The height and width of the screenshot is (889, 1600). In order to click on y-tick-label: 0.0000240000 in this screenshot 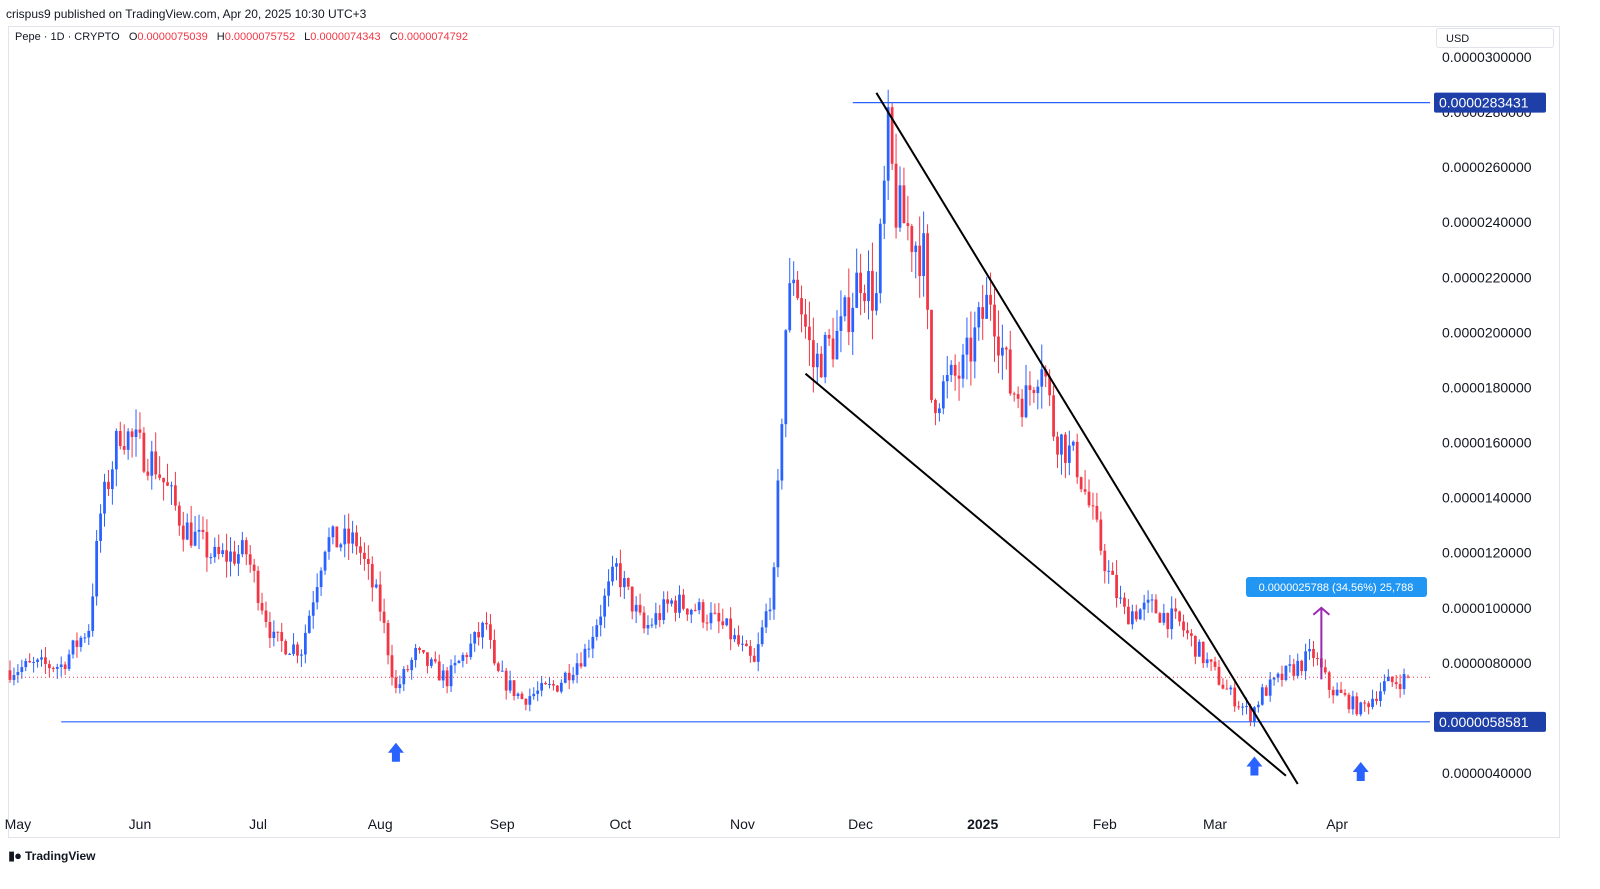, I will do `click(1487, 222)`.